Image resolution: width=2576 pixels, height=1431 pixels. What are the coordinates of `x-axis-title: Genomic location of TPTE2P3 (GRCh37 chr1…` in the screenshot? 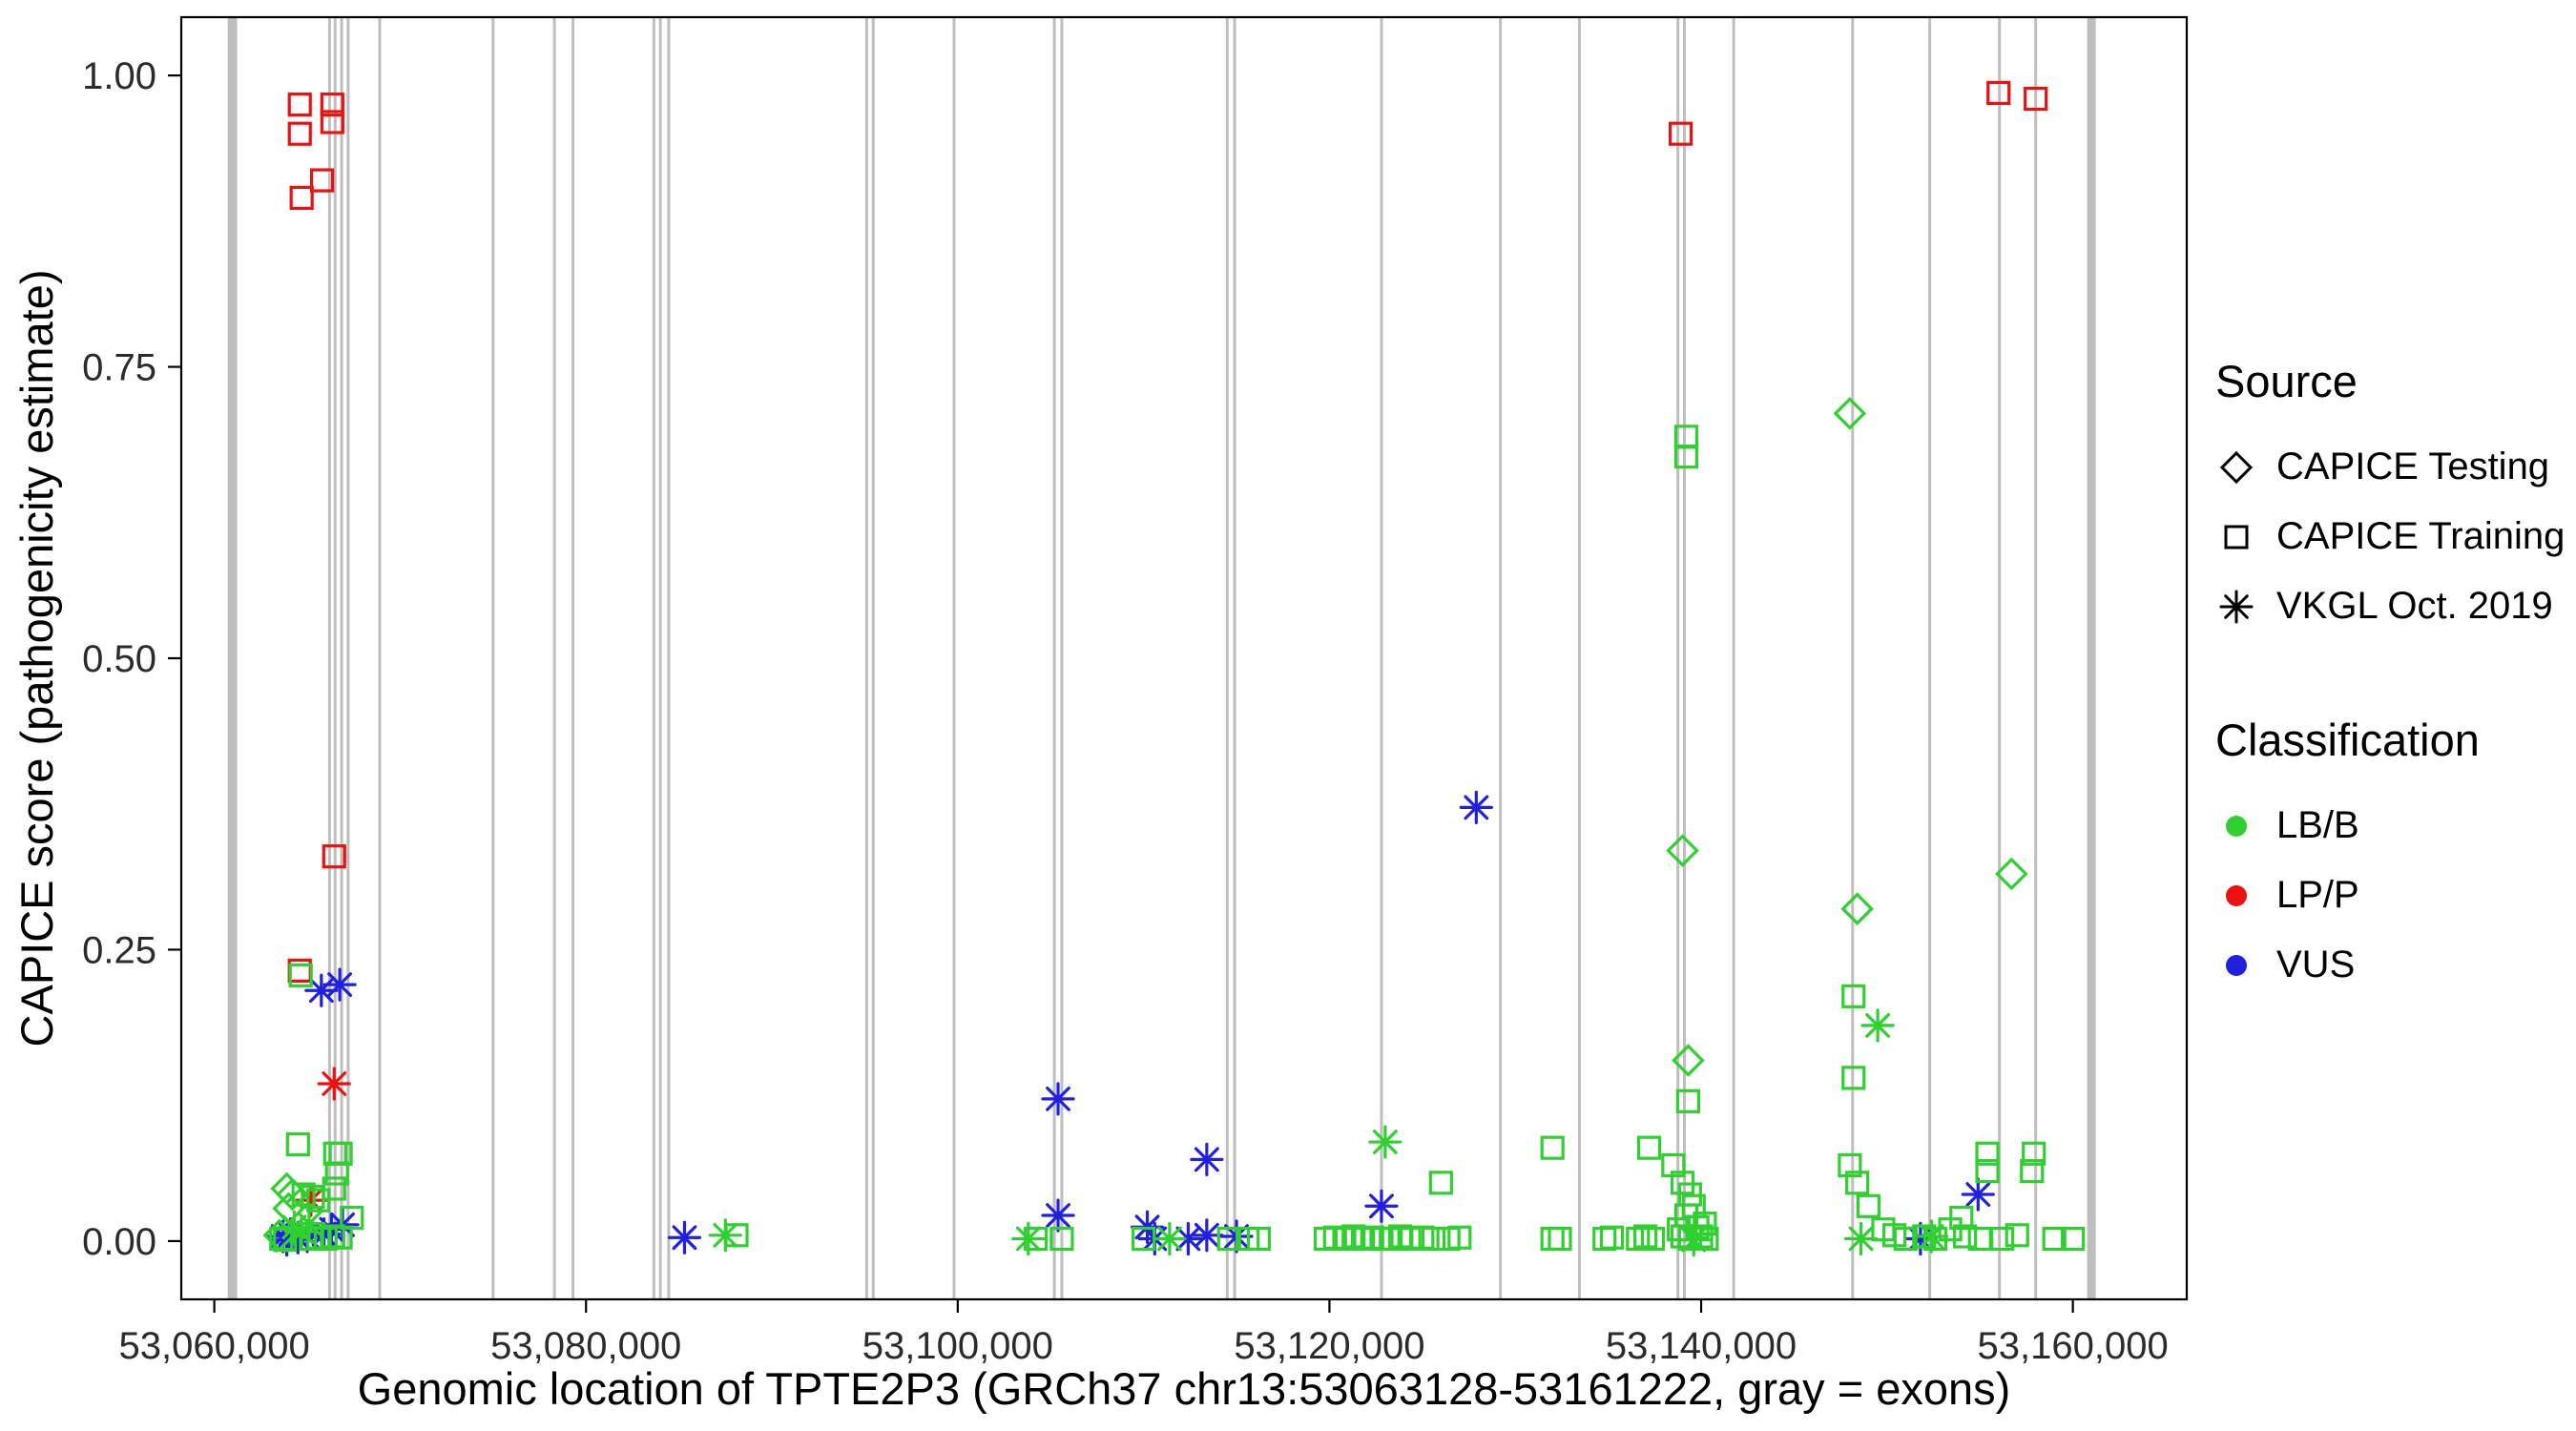 It's located at (1184, 1388).